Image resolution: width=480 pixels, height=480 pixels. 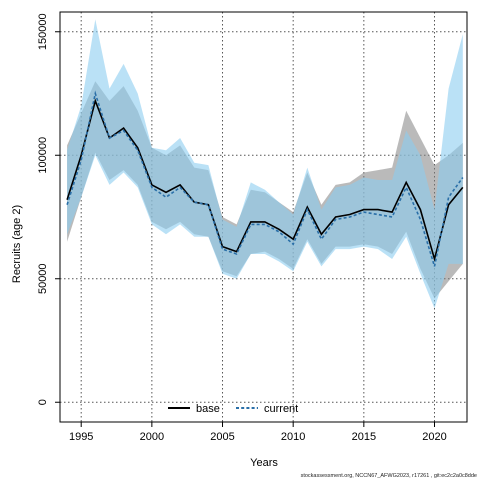 What do you see at coordinates (81, 437) in the screenshot?
I see `x-tick-label: 1995` at bounding box center [81, 437].